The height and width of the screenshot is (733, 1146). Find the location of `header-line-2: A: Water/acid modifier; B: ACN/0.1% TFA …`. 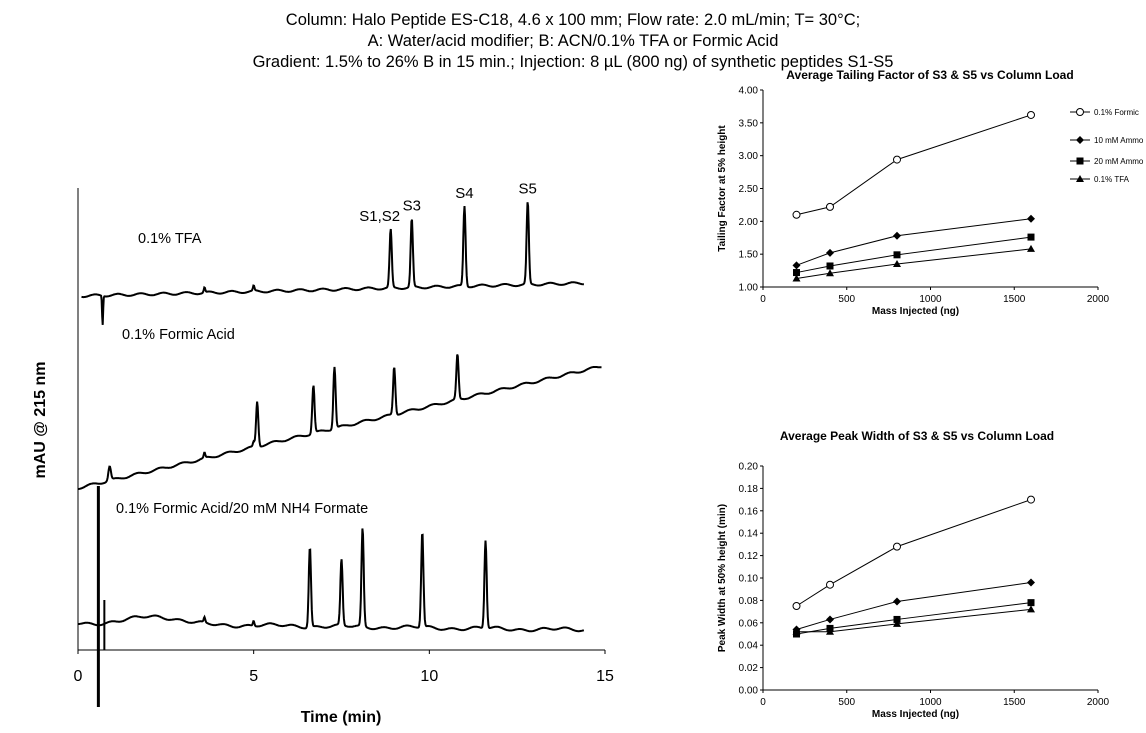

header-line-2: A: Water/acid modifier; B: ACN/0.1% TFA … is located at coordinates (573, 41).